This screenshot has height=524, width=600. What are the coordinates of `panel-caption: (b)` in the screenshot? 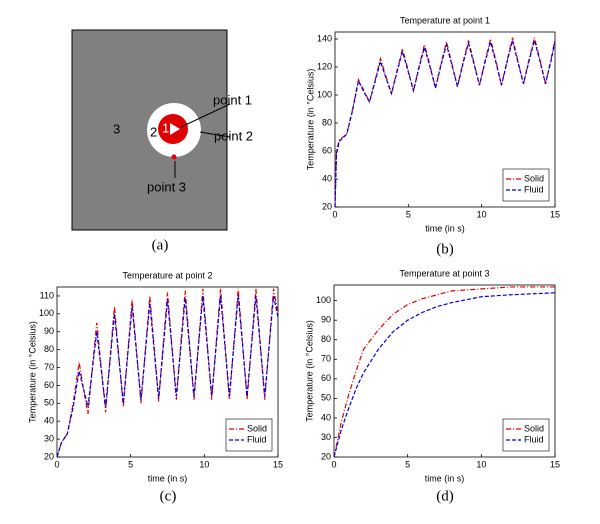 It's located at (445, 249).